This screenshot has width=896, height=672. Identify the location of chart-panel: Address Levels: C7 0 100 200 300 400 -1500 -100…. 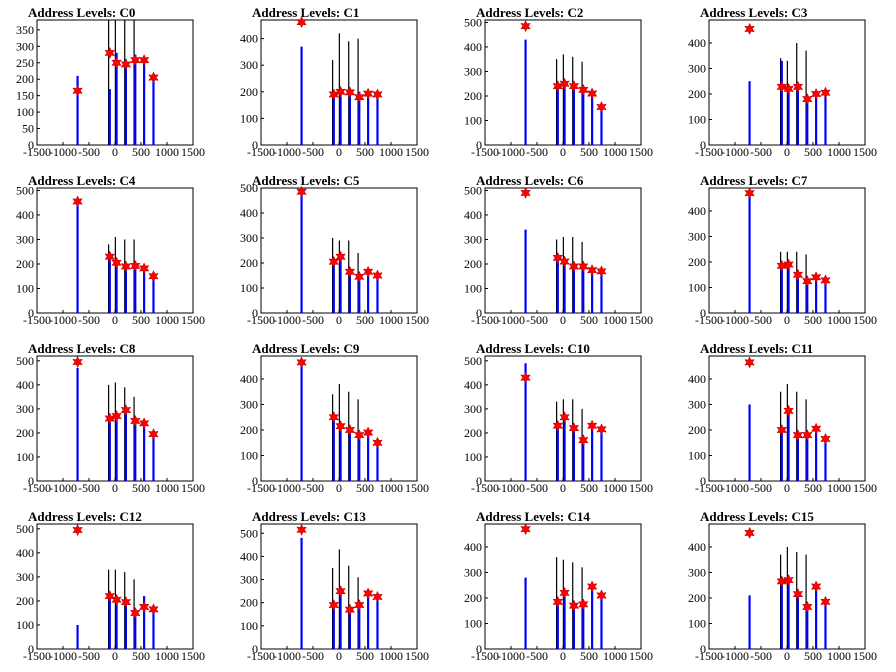
(784, 252).